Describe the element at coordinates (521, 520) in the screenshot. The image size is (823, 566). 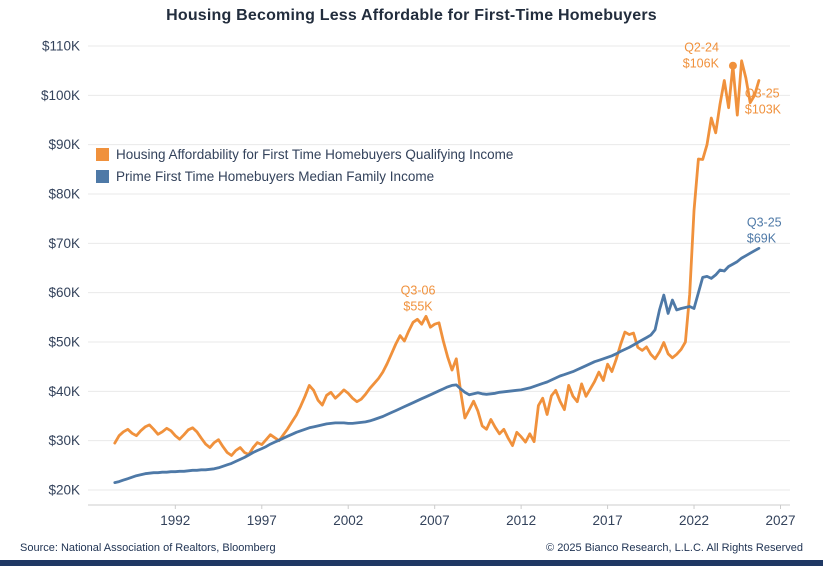
I see `x-tick-label: 2012` at that location.